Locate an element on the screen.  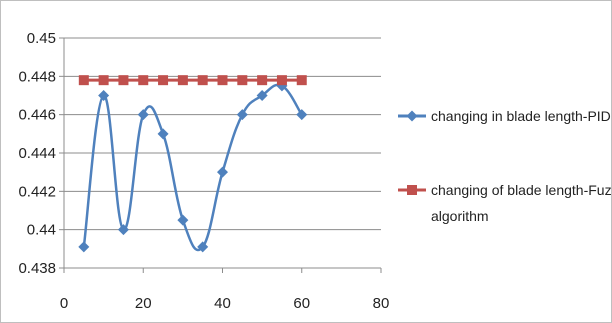
x-tick-label: 40 is located at coordinates (222, 303).